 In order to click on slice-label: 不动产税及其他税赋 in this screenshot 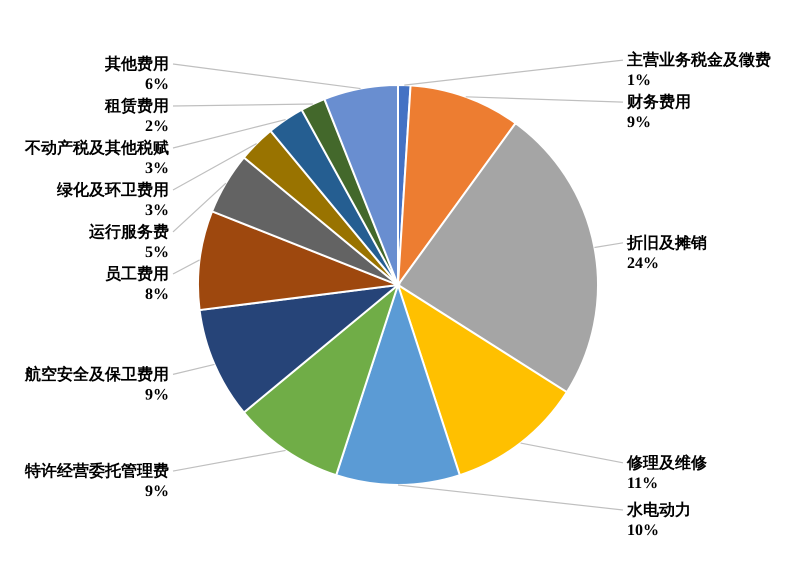, I will do `click(96, 147)`.